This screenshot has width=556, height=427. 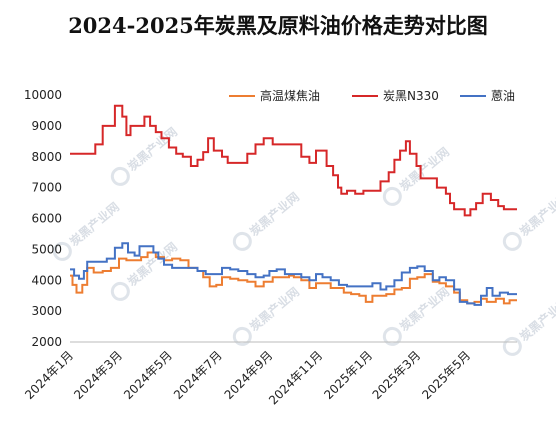 What do you see at coordinates (46, 280) in the screenshot?
I see `y-tick-label: 4000` at bounding box center [46, 280].